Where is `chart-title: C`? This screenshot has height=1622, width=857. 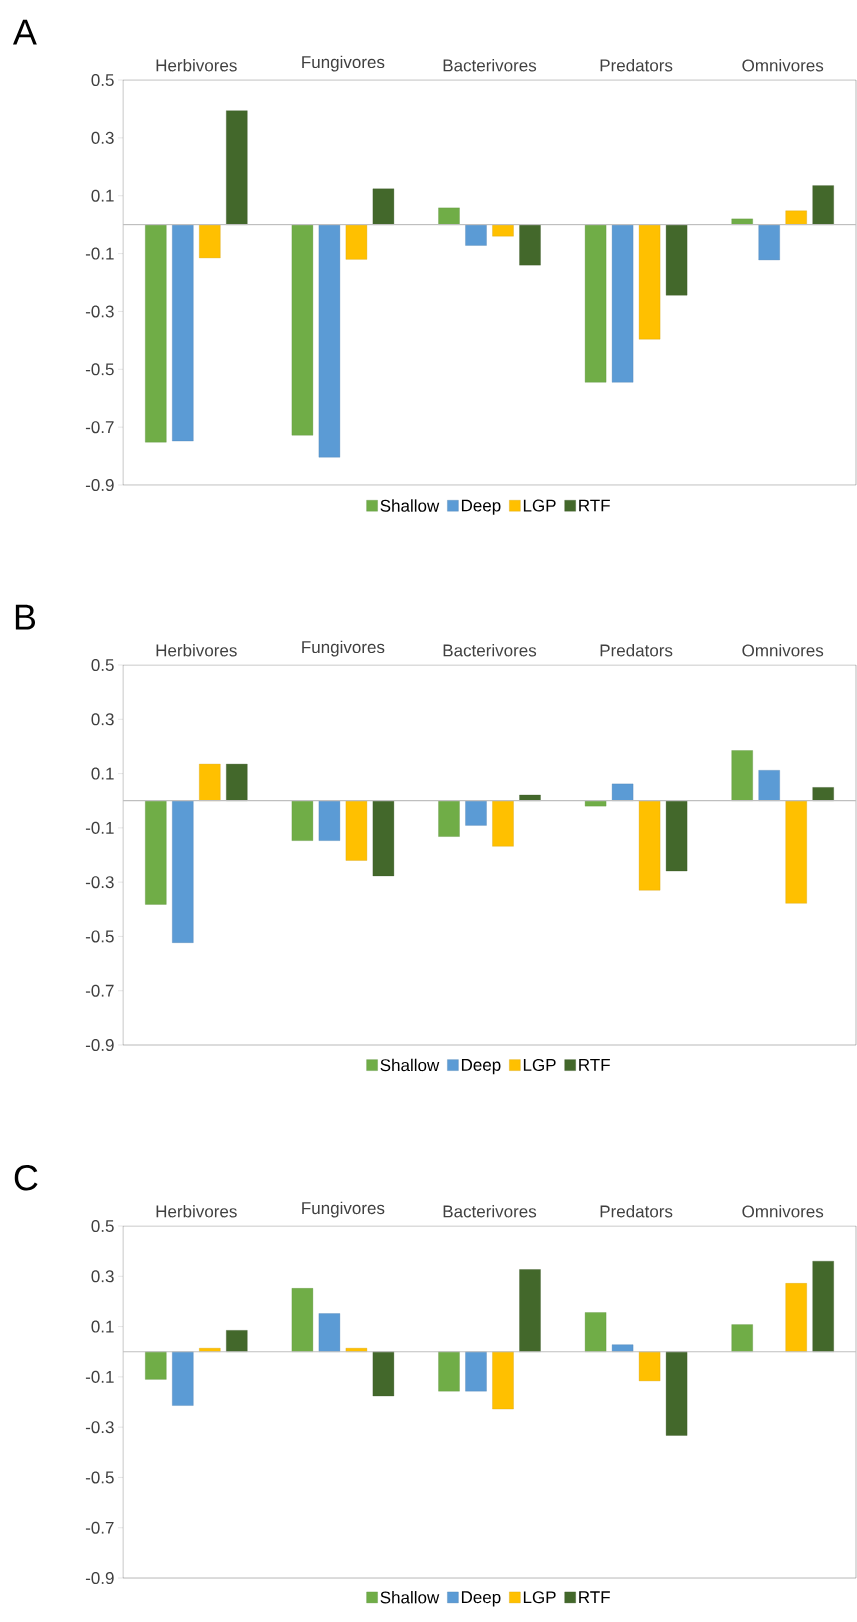 chart-title: C is located at coordinates (26, 1178).